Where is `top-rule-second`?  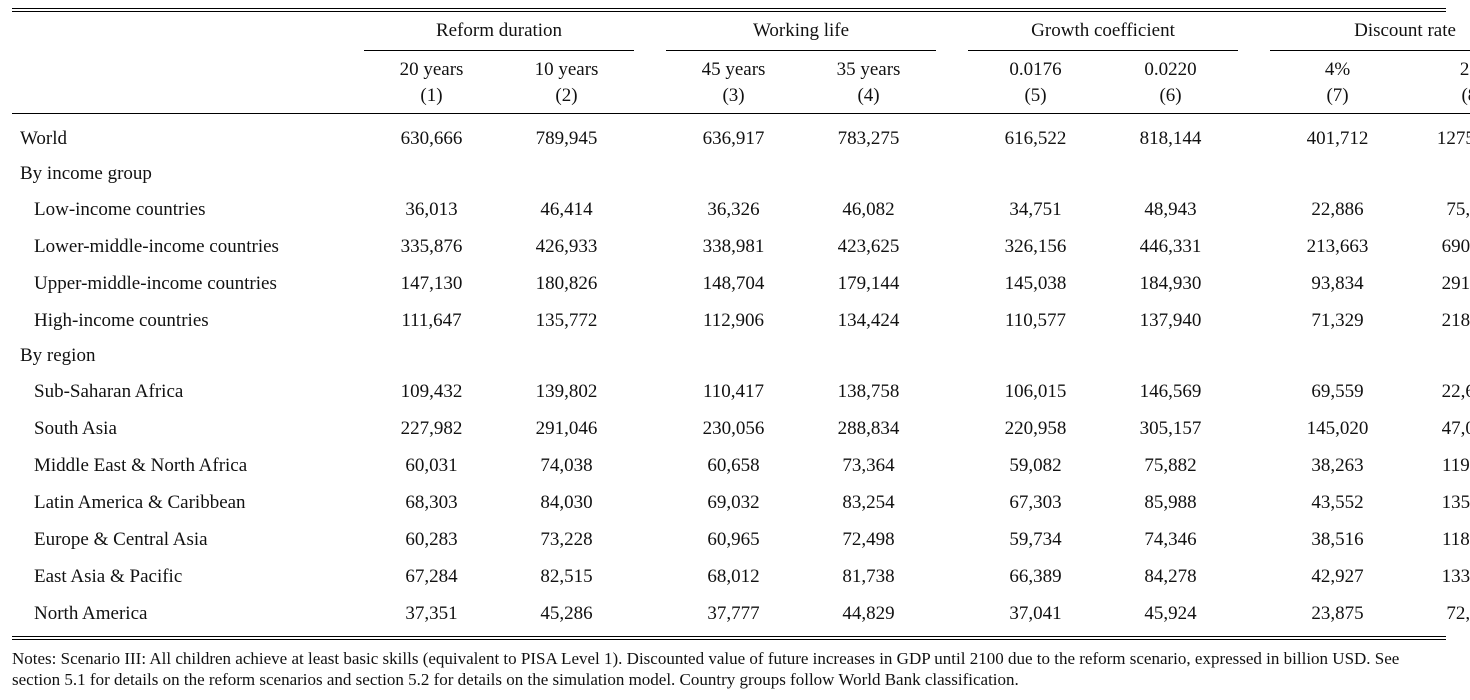
top-rule-second is located at coordinates (729, 11).